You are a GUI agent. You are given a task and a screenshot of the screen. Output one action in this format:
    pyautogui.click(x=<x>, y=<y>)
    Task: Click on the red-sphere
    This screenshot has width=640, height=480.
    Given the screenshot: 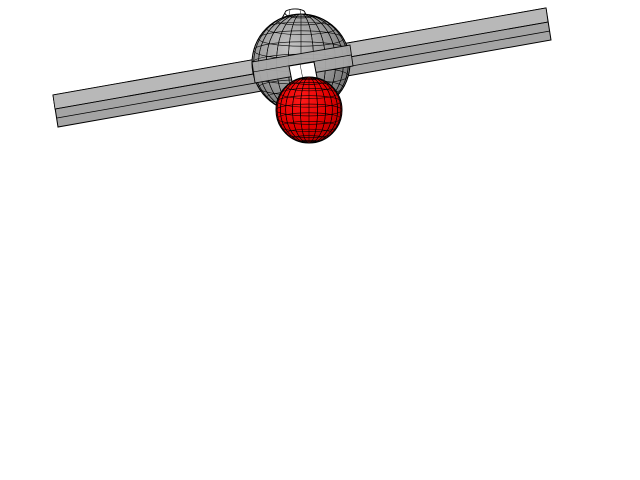 What is the action you would take?
    pyautogui.click(x=309, y=110)
    